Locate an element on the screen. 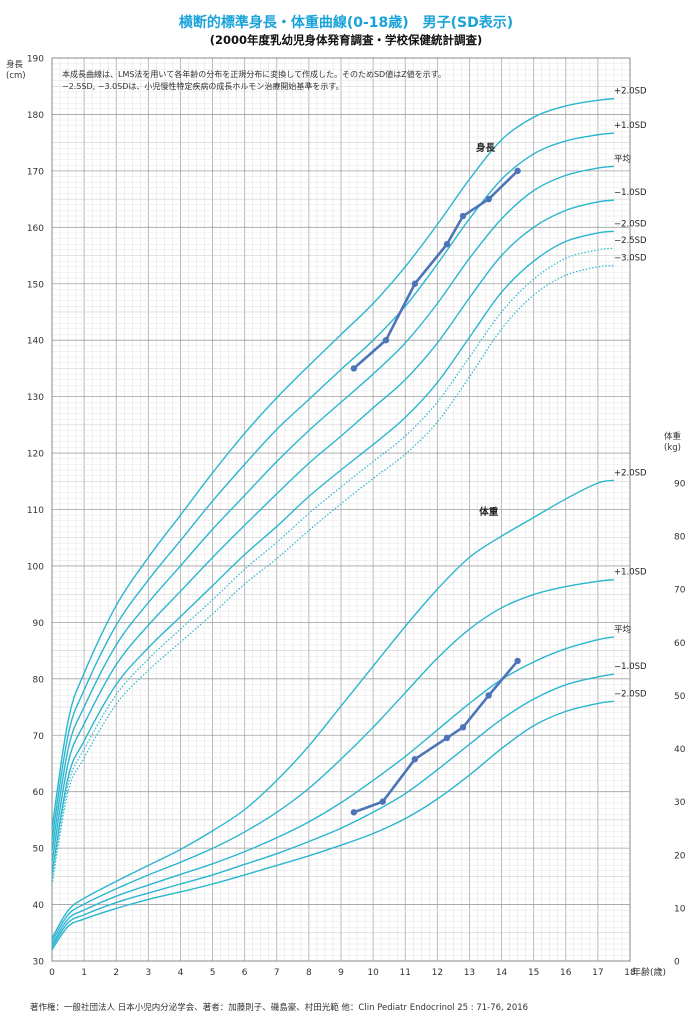 The width and height of the screenshot is (692, 1024). height-curve-label: 平均 is located at coordinates (622, 158).